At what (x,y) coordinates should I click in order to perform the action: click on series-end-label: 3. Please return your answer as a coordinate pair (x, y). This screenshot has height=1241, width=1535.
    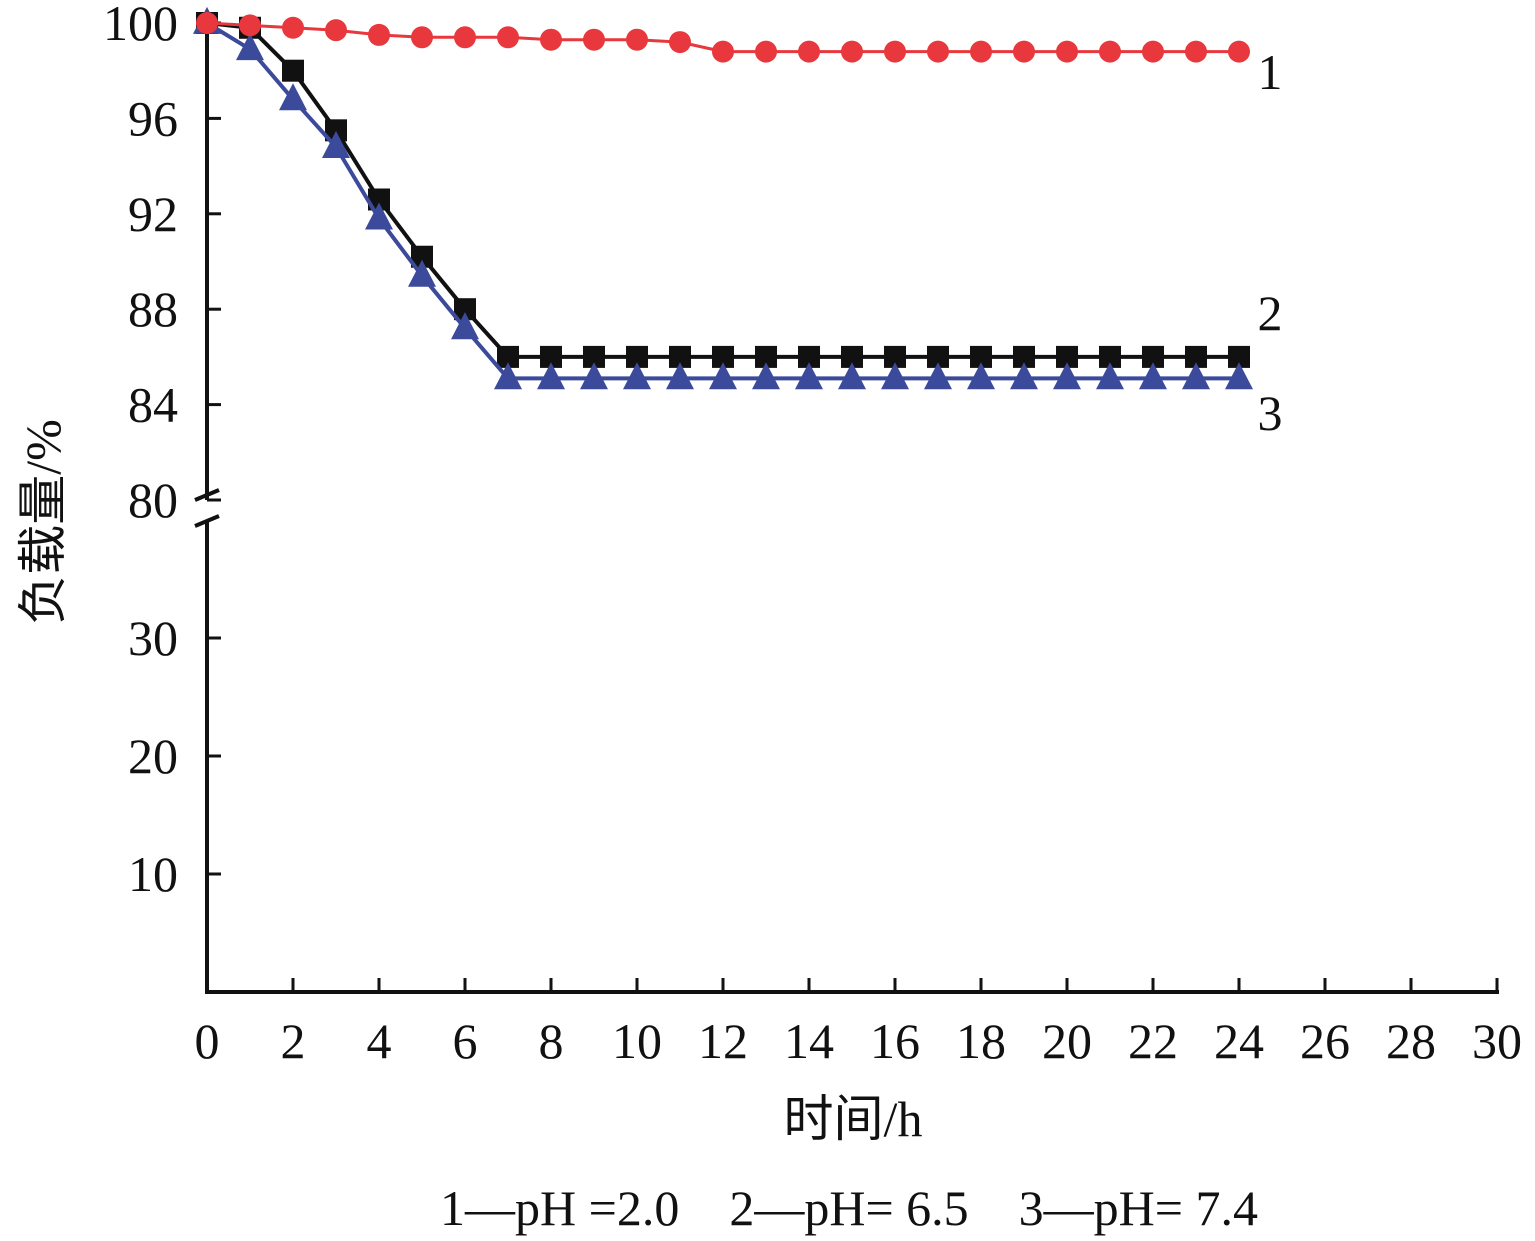
    Looking at the image, I should click on (1270, 413).